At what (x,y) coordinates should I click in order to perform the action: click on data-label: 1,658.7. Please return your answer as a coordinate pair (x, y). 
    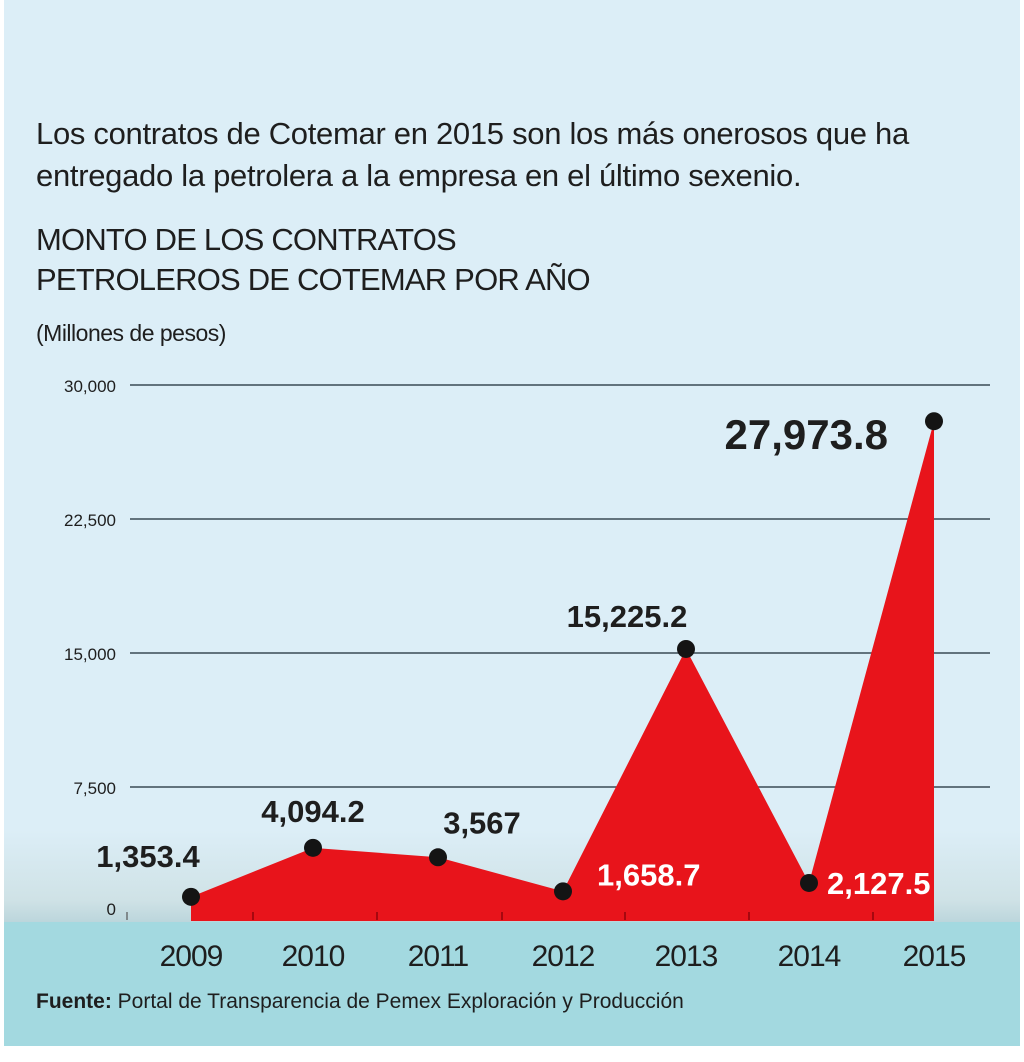
    Looking at the image, I should click on (648, 874).